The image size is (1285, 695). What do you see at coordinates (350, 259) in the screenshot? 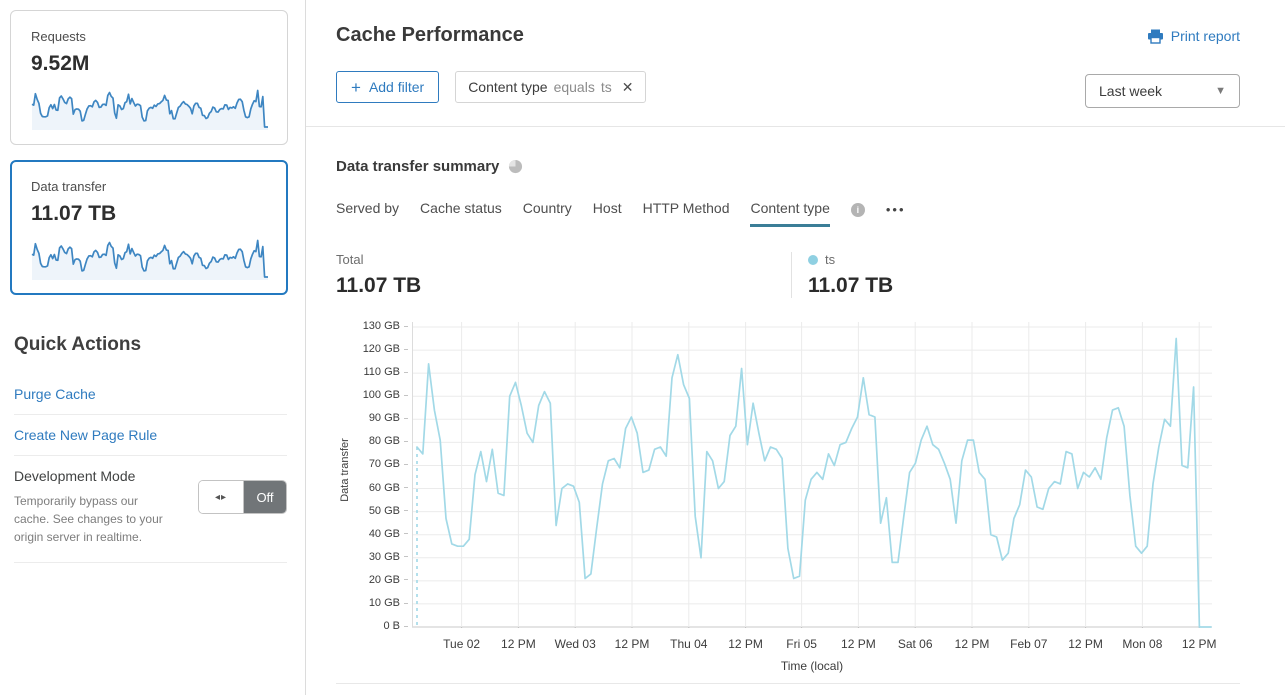
I see `total-label: Total` at bounding box center [350, 259].